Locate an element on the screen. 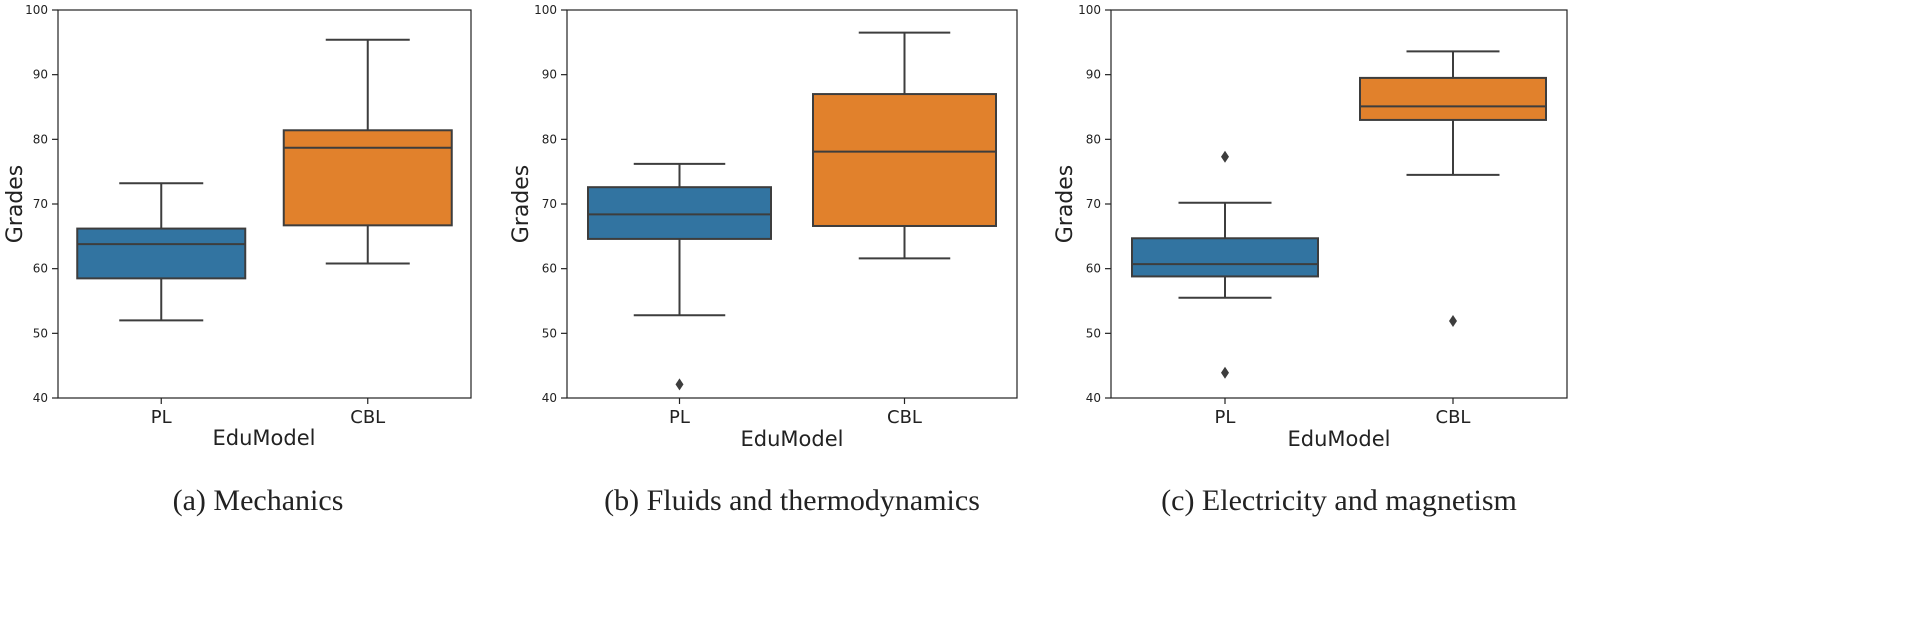 This screenshot has width=1908, height=633. panel-caption: (a) Mechanics is located at coordinates (258, 500).